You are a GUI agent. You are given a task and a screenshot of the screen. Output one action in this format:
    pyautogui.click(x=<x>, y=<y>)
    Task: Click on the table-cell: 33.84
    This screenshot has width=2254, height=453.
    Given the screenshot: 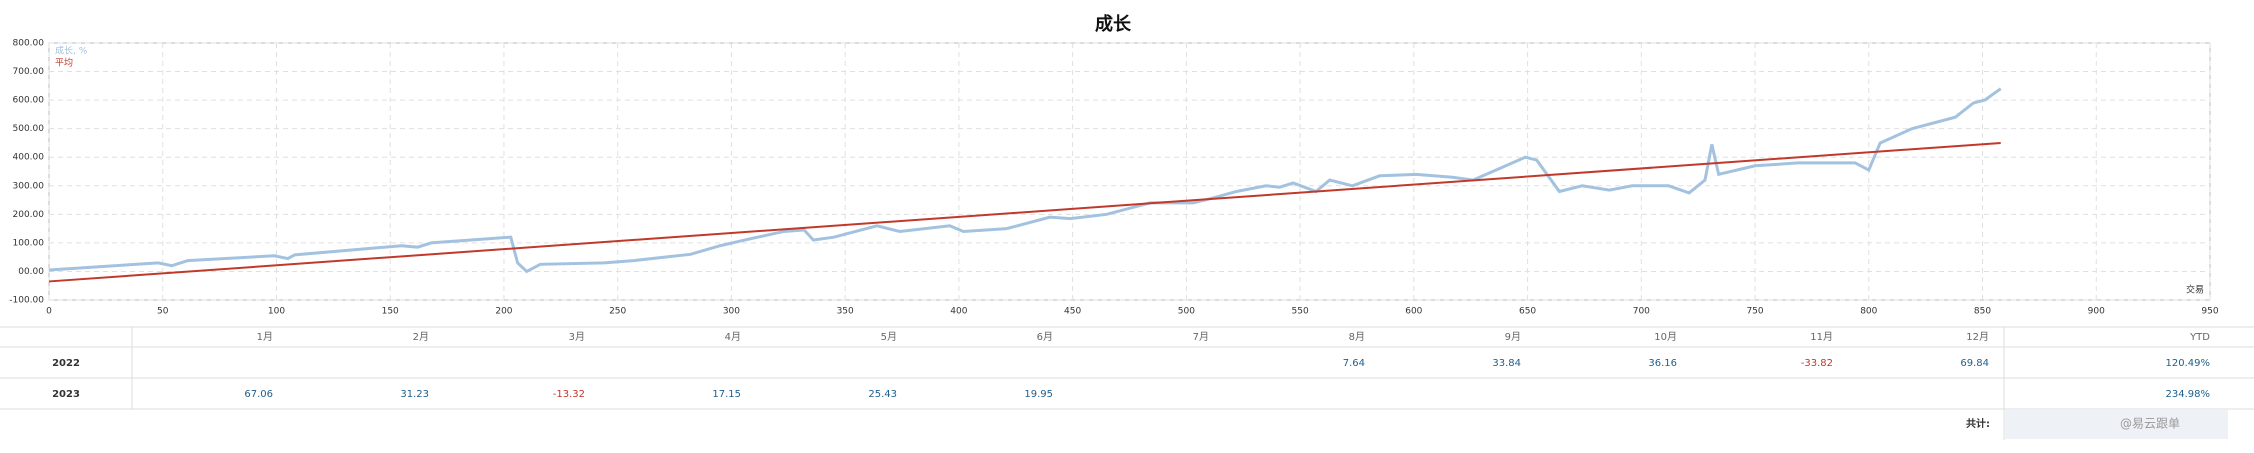 What is the action you would take?
    pyautogui.click(x=1506, y=363)
    